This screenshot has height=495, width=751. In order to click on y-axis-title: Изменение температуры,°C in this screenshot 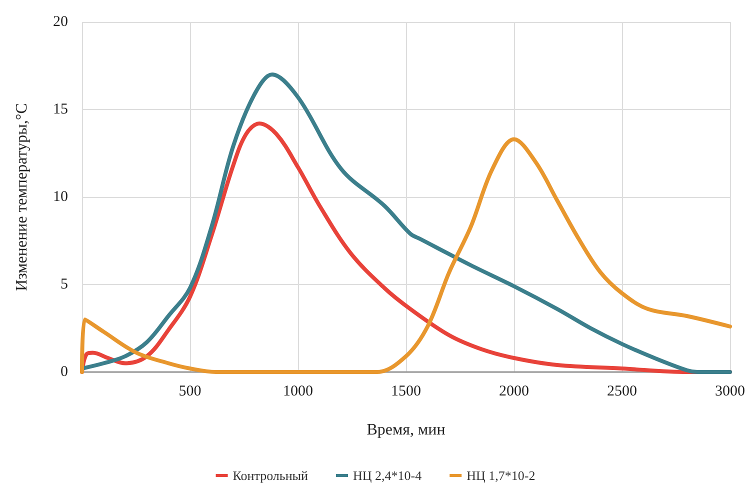, I will do `click(22, 197)`.